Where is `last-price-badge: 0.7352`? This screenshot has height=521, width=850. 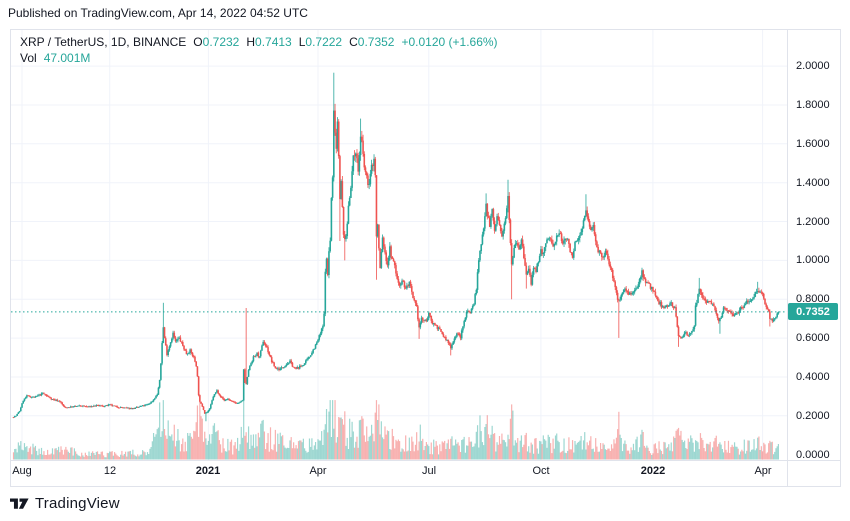
last-price-badge: 0.7352 is located at coordinates (813, 312).